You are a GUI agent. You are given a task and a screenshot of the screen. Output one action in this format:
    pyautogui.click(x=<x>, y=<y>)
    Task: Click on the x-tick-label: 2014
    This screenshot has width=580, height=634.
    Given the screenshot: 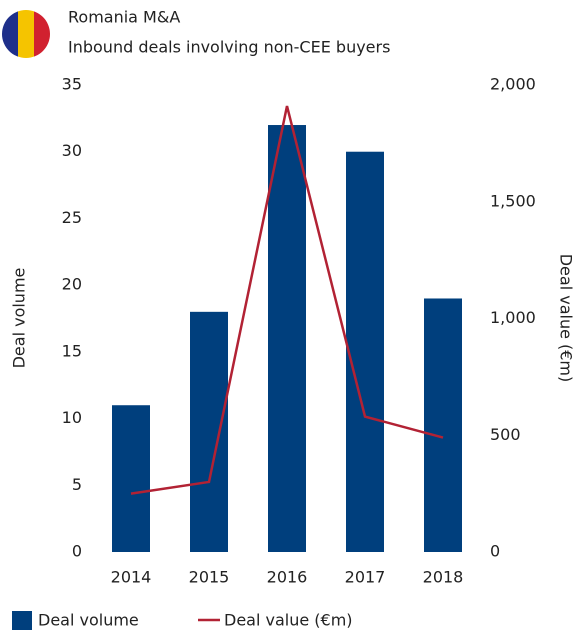 What is the action you would take?
    pyautogui.click(x=131, y=577)
    